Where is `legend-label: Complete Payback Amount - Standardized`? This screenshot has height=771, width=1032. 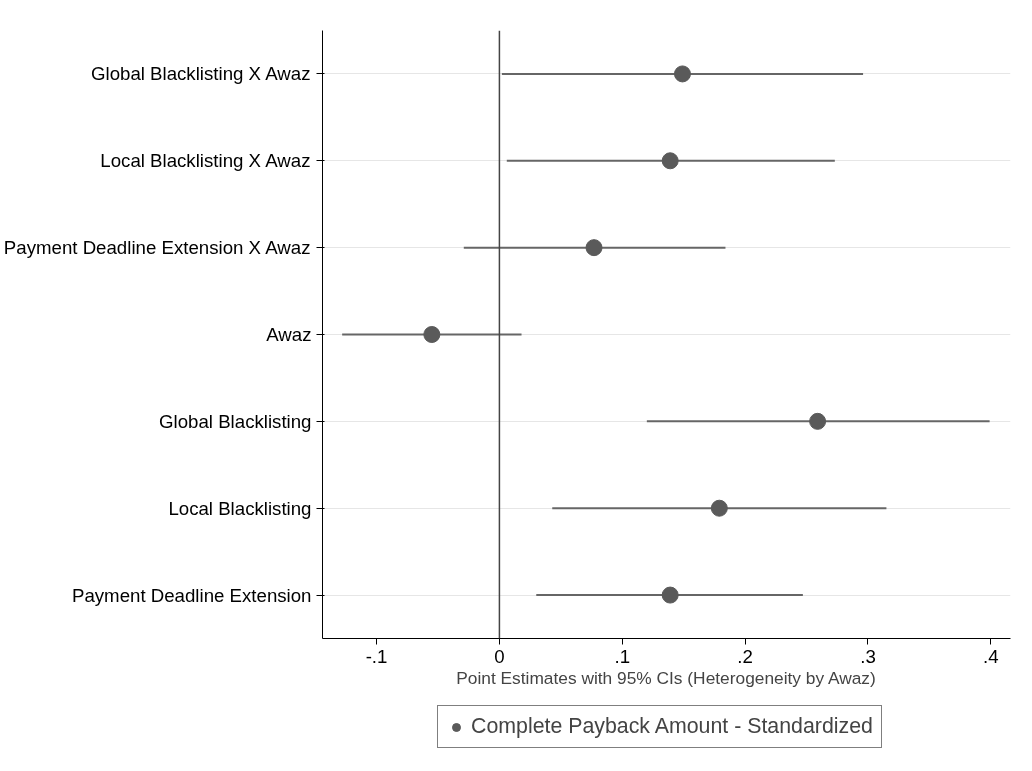 legend-label: Complete Payback Amount - Standardized is located at coordinates (672, 726).